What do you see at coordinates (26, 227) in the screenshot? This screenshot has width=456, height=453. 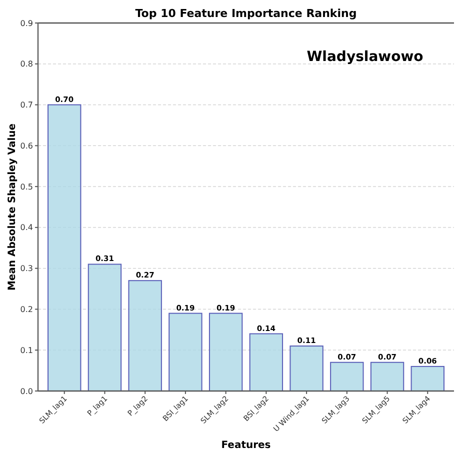 I see `y-tick-label: 0.4` at bounding box center [26, 227].